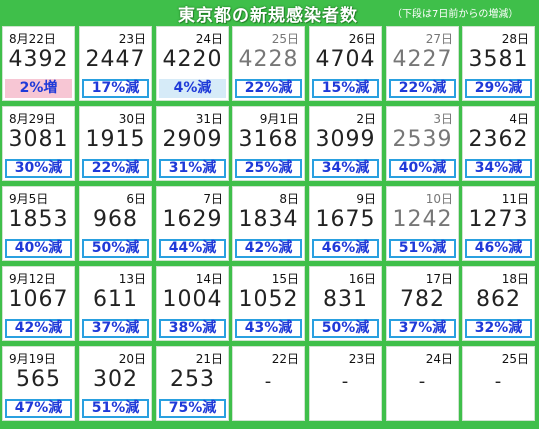  Describe the element at coordinates (115, 379) in the screenshot. I see `day-case-count: 302` at that location.